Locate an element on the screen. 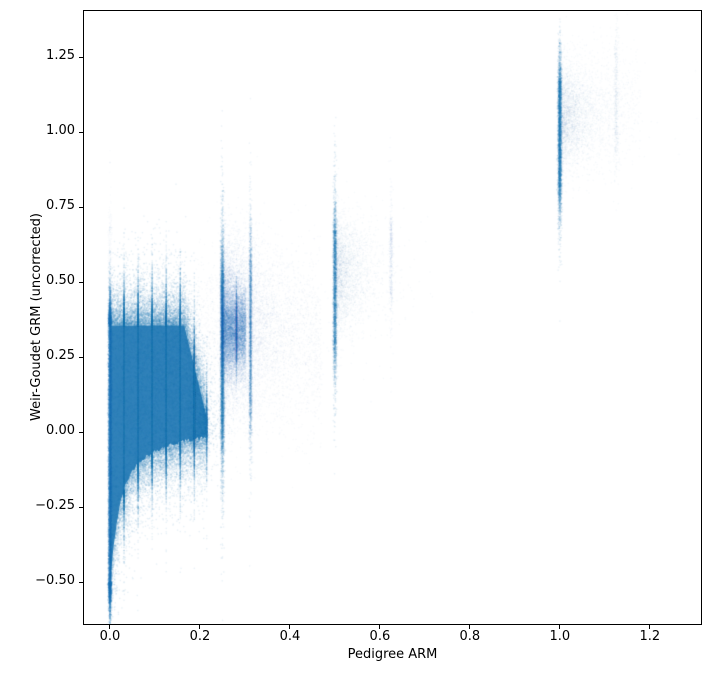  y-tick-label: 0.75 is located at coordinates (60, 205).